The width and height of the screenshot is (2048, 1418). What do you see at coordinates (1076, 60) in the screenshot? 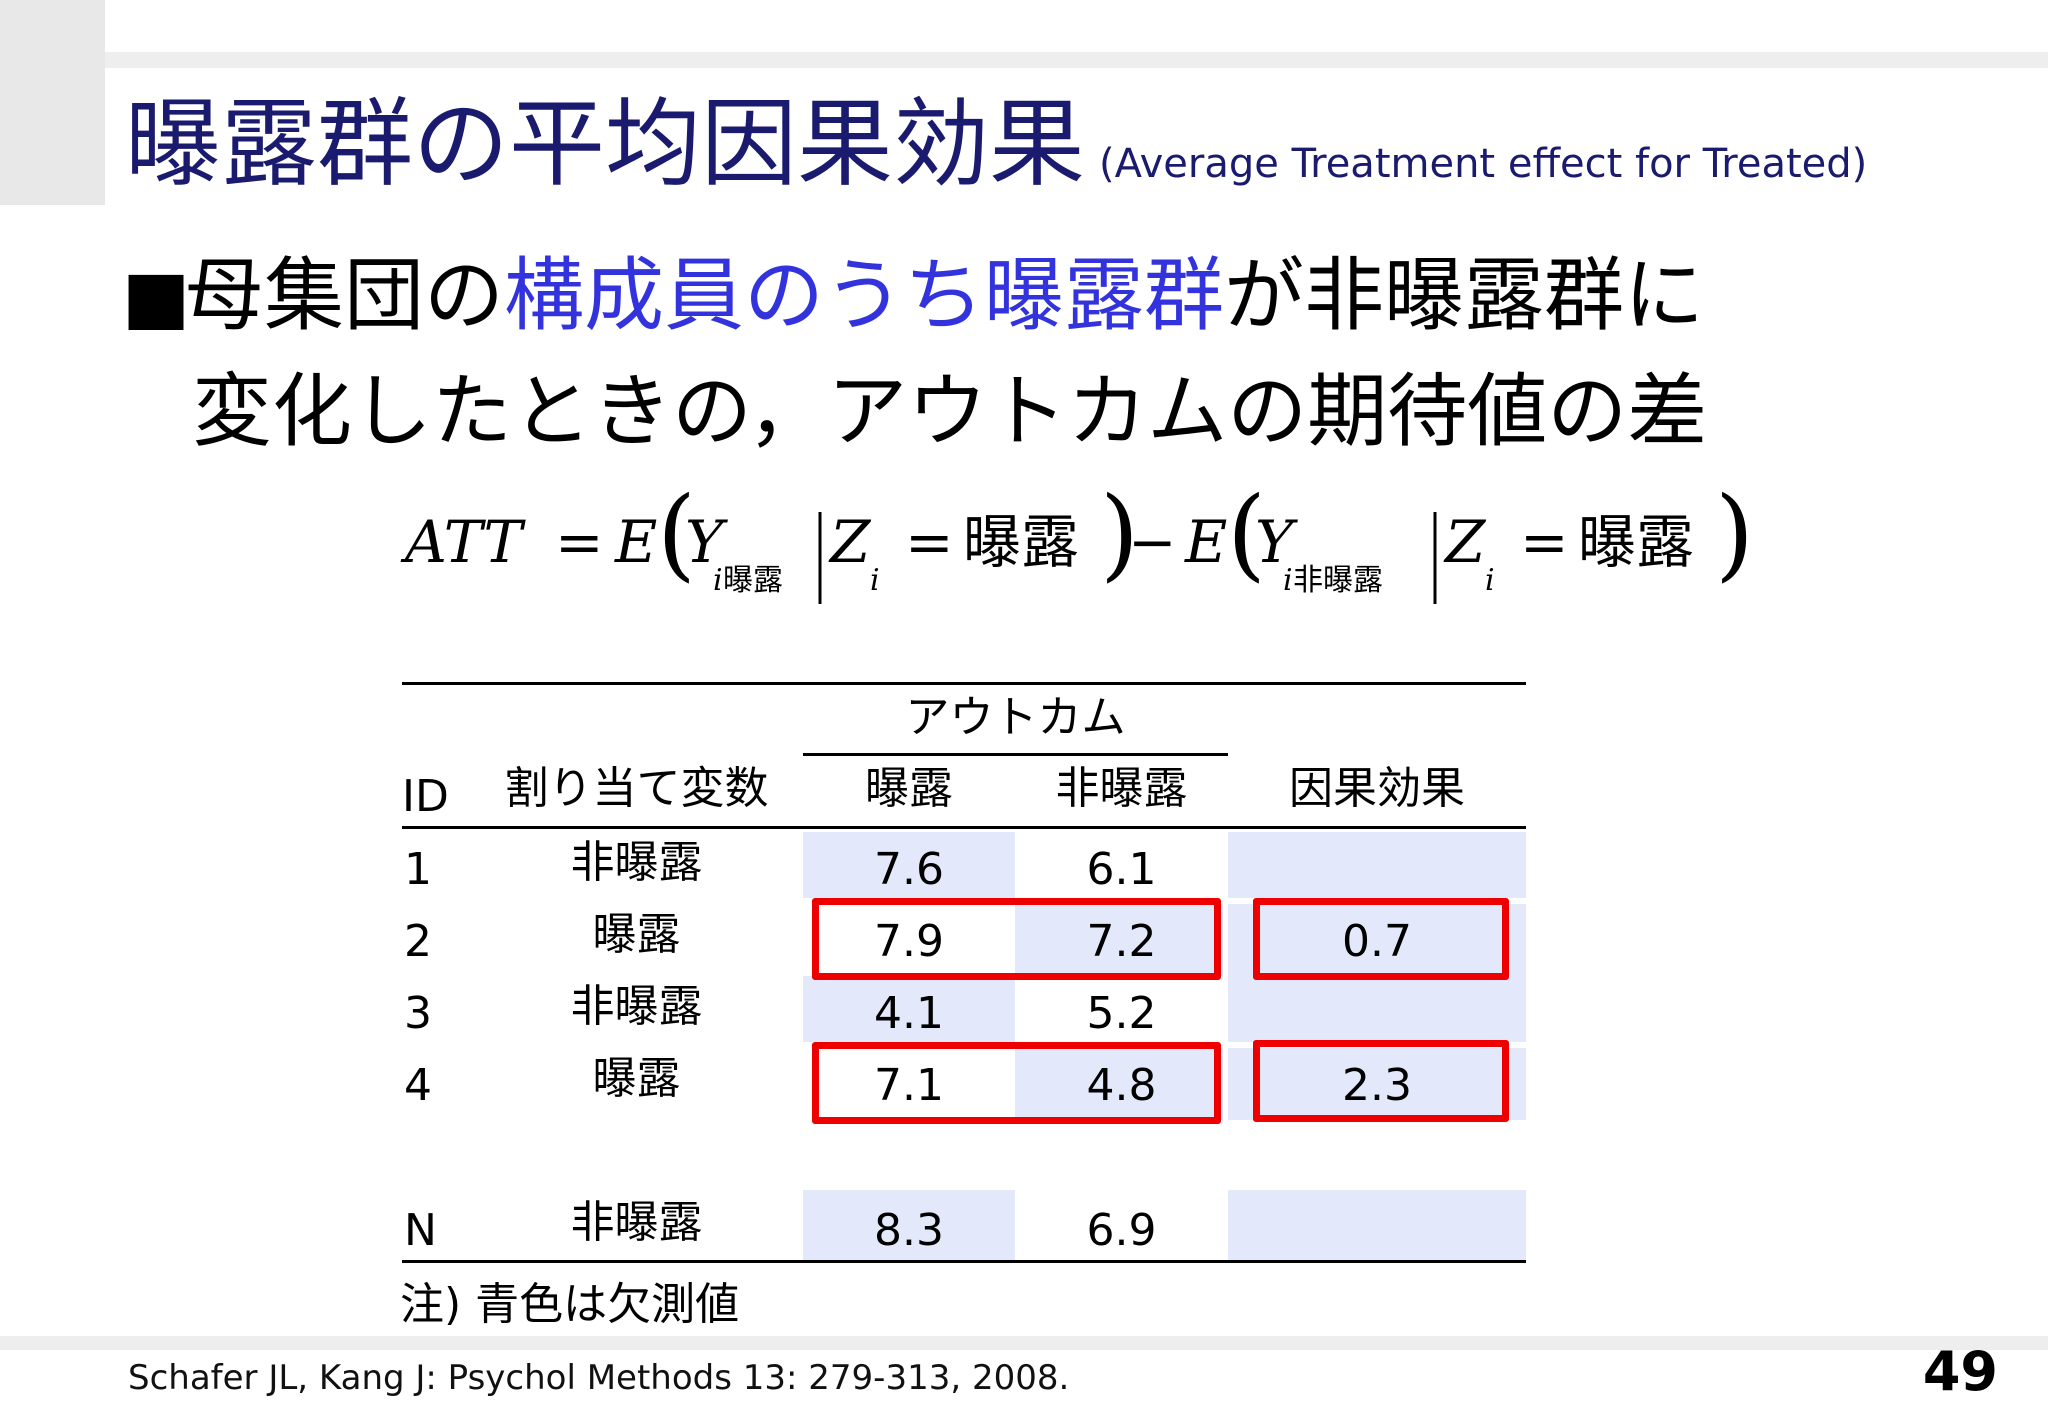
I see `title-divider-bar` at bounding box center [1076, 60].